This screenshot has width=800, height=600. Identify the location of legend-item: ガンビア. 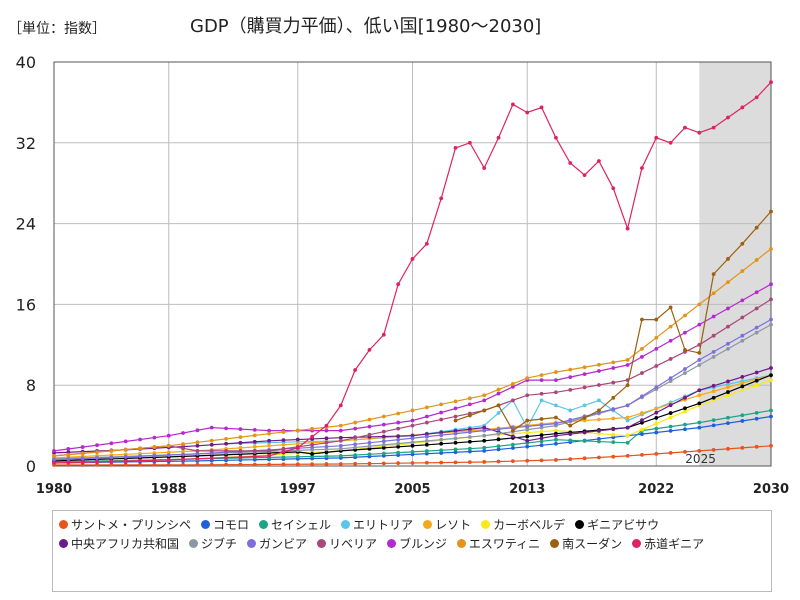
(277, 543).